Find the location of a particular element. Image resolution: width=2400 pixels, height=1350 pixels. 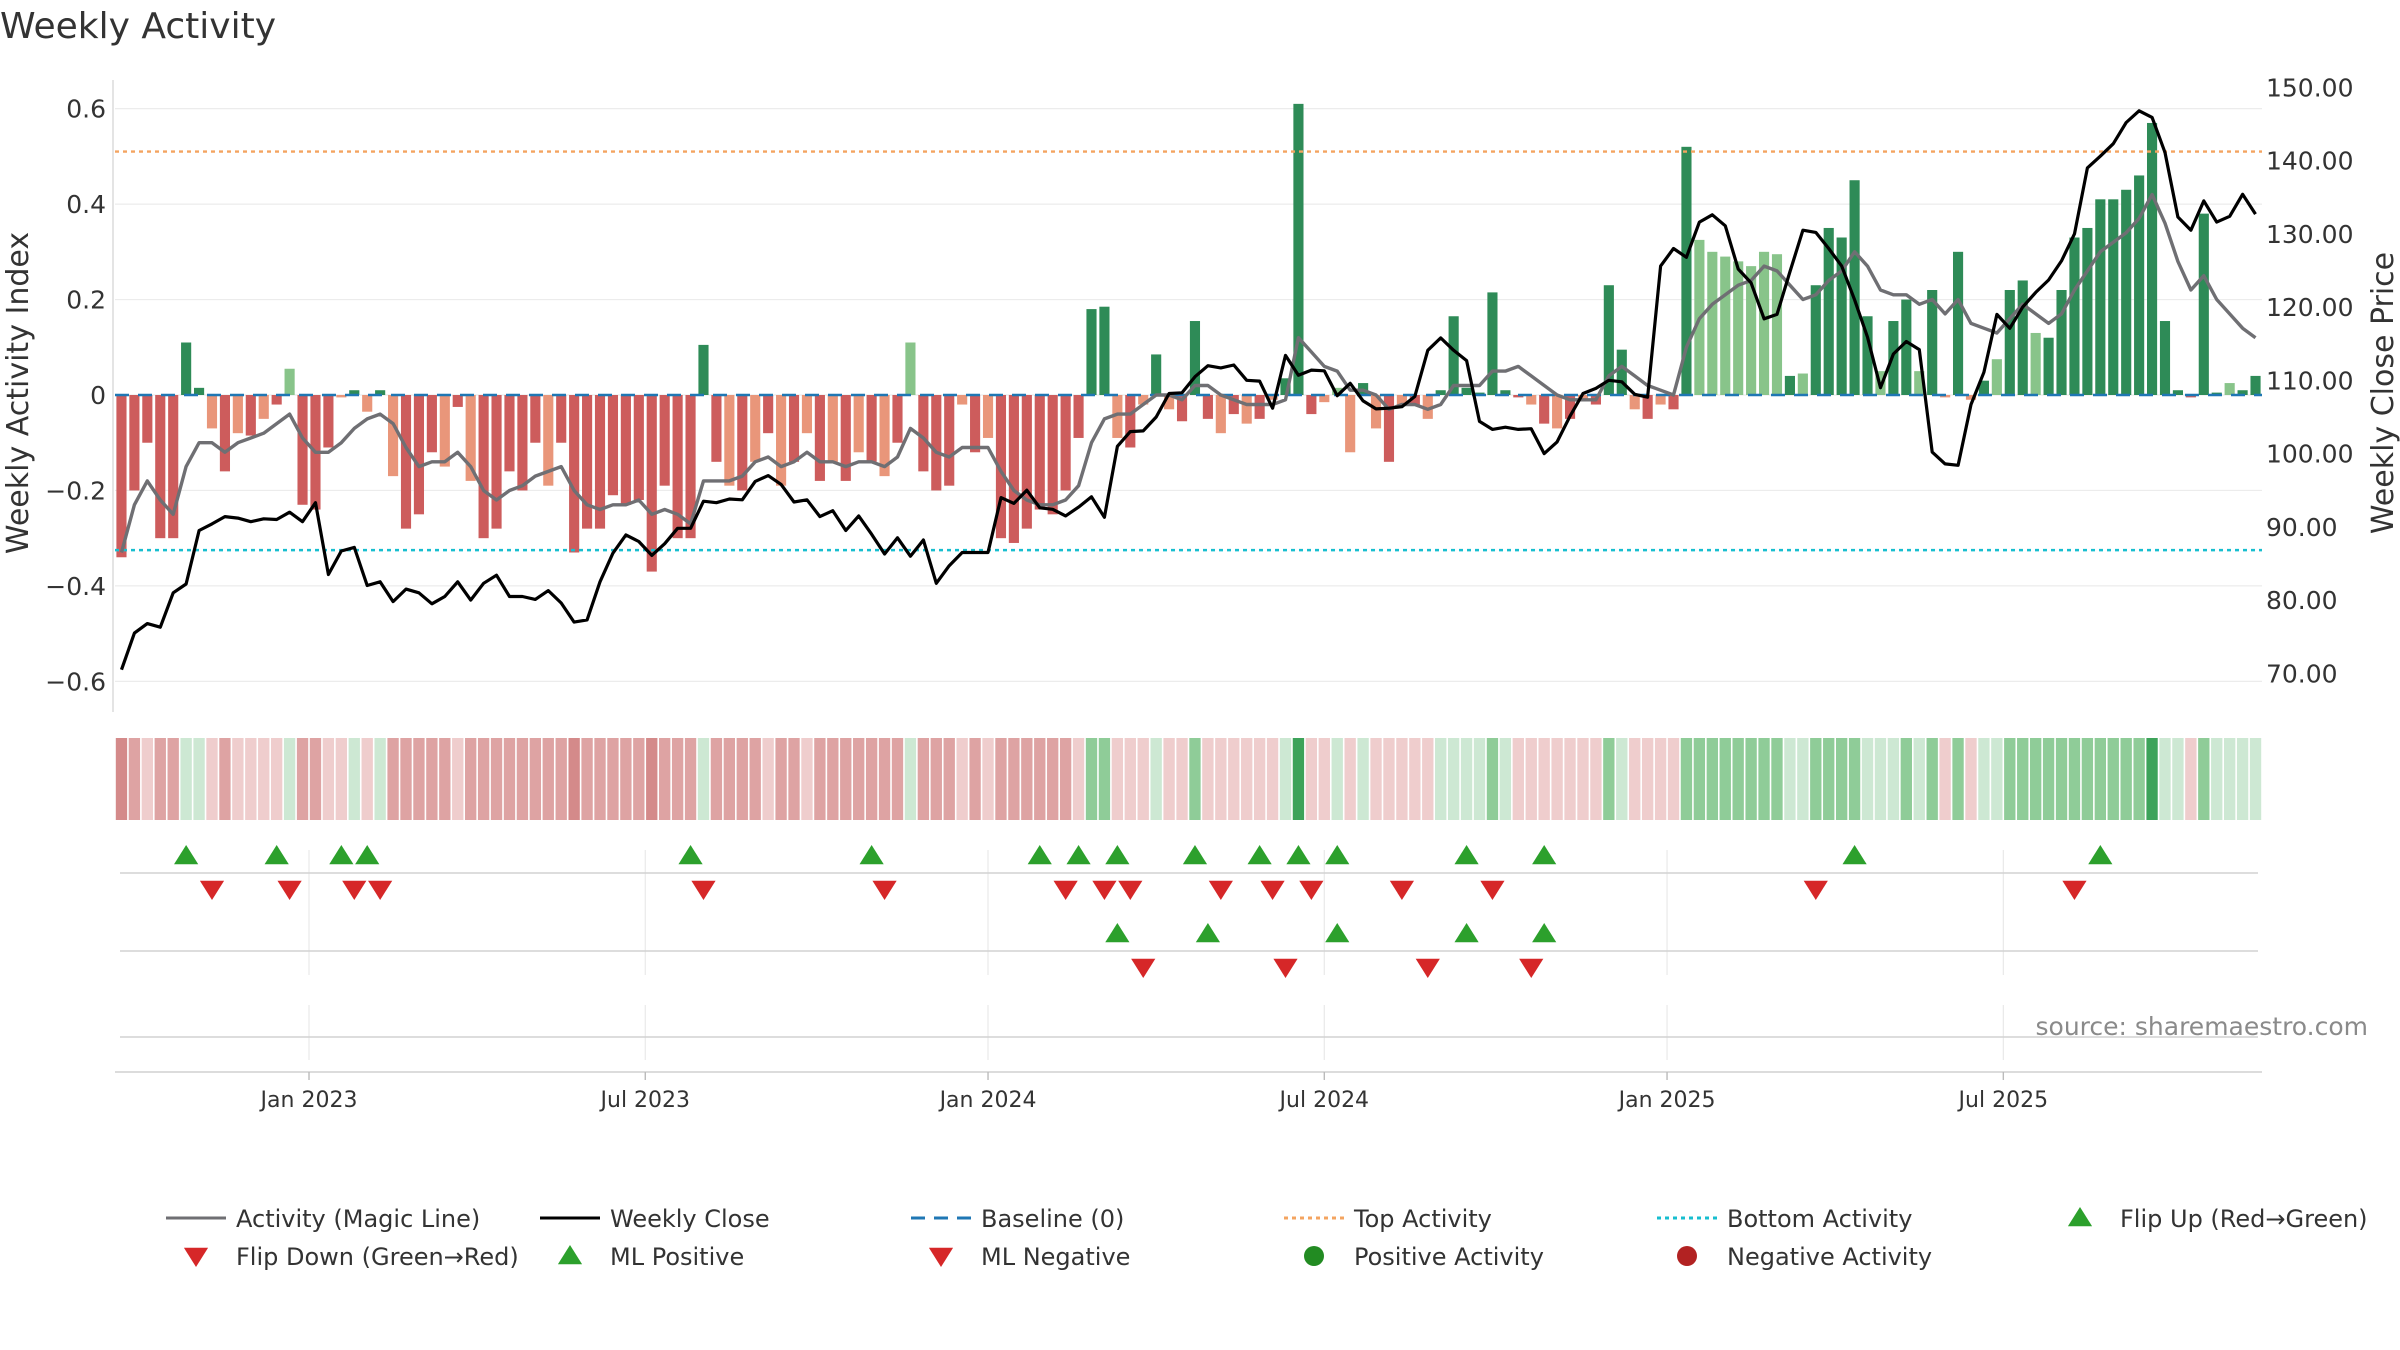

right-tick-label: 110.00 is located at coordinates (2309, 380).